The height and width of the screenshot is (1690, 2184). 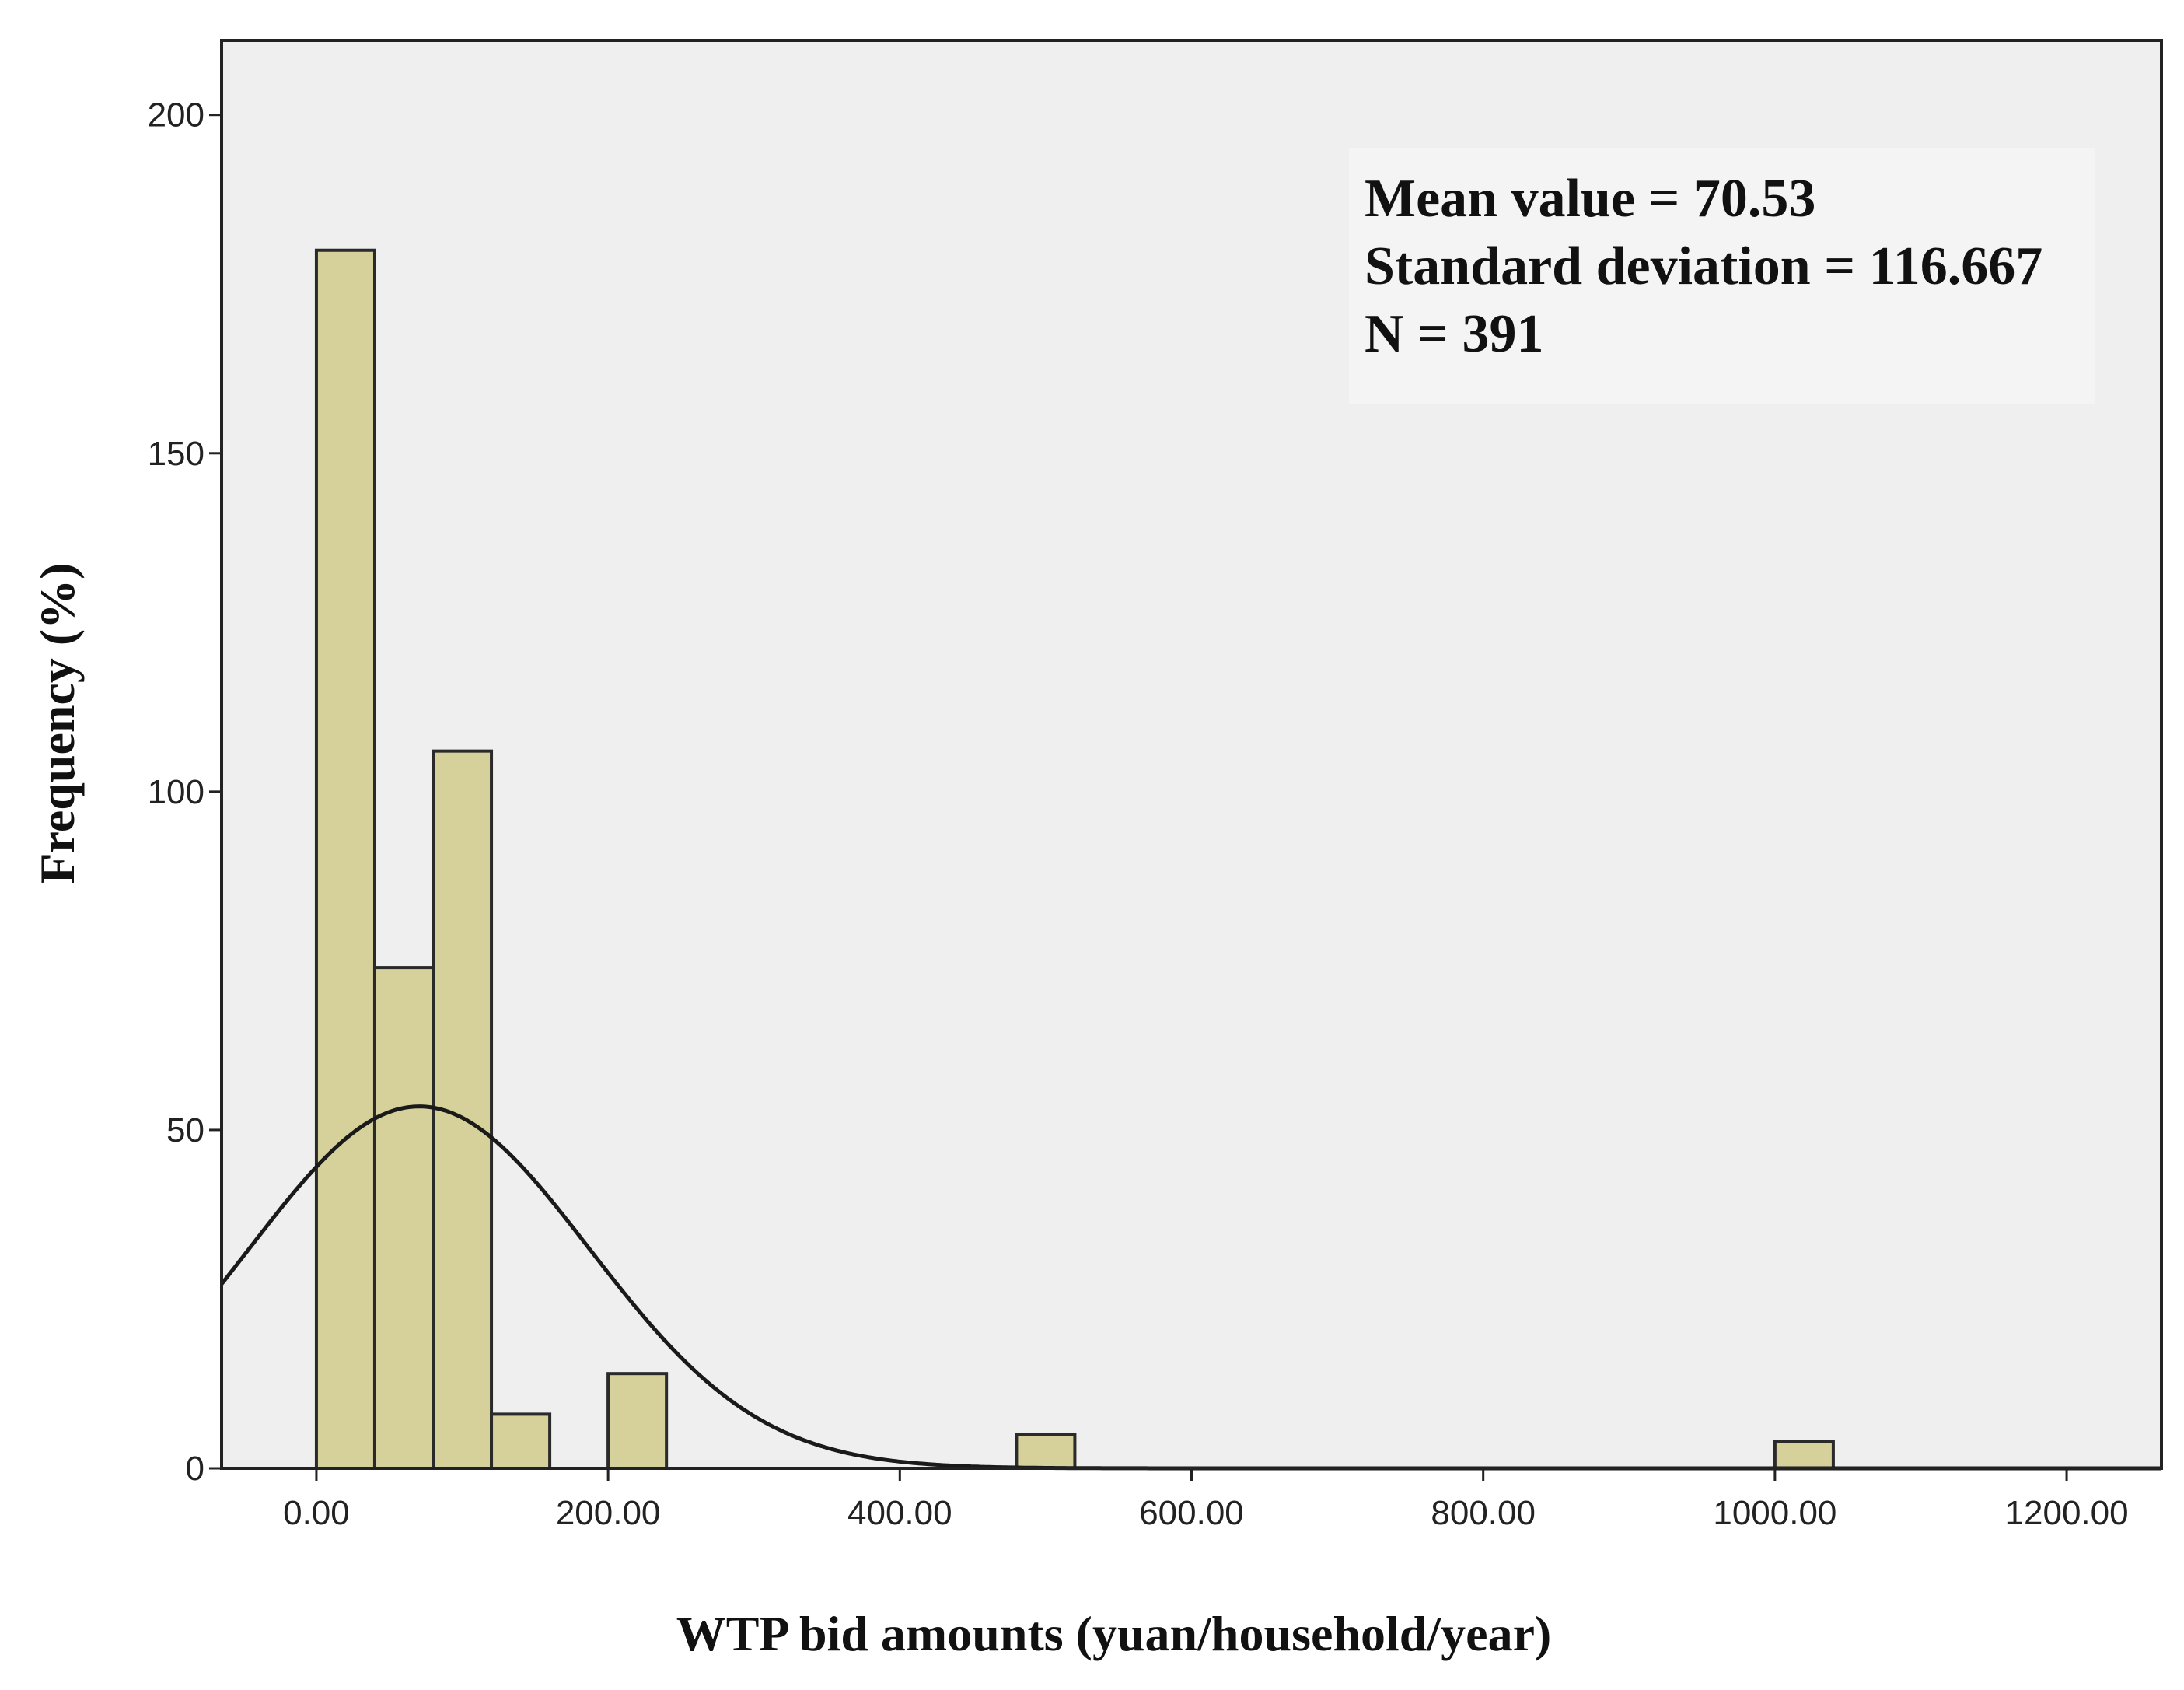 What do you see at coordinates (899, 1513) in the screenshot?
I see `x-tick-label: 400.00` at bounding box center [899, 1513].